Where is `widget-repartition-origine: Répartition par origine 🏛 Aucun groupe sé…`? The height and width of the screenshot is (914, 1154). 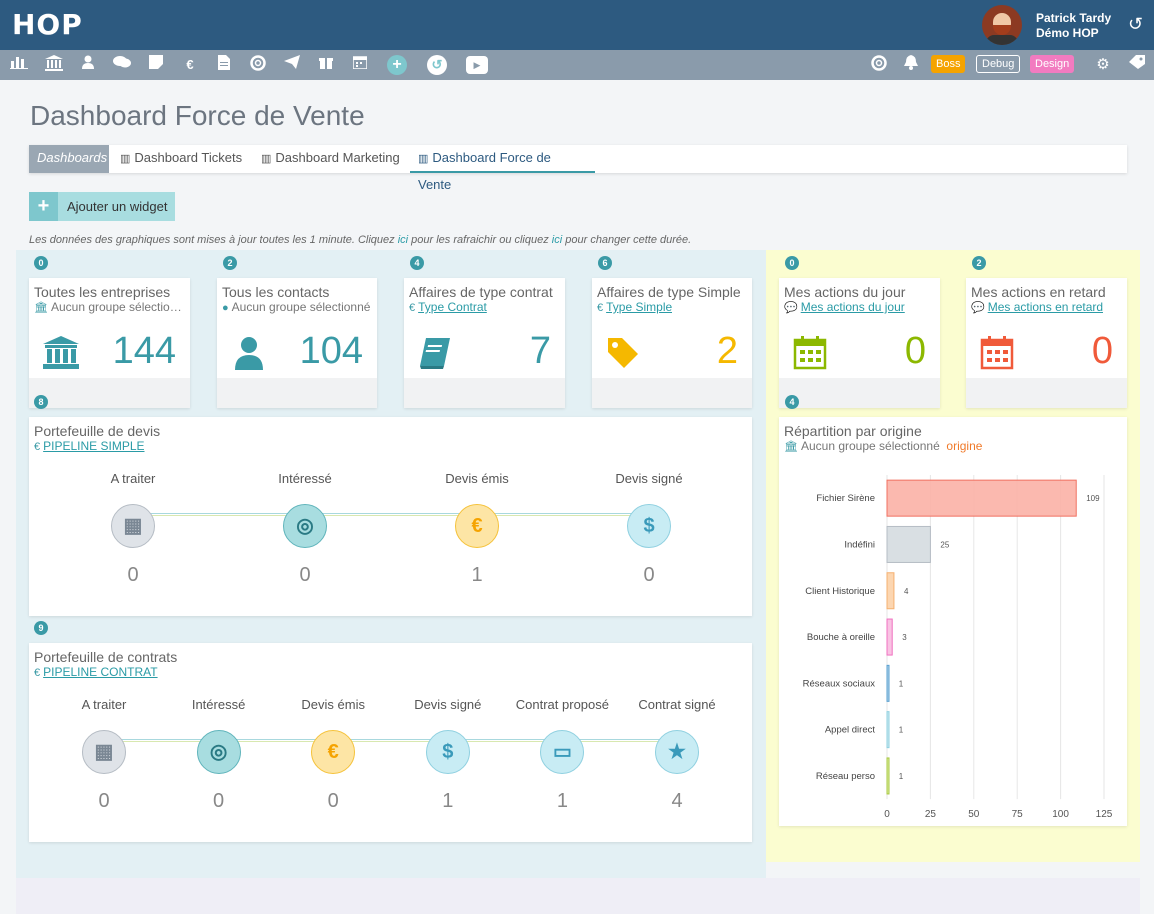 widget-repartition-origine: Répartition par origine 🏛 Aucun groupe sé… is located at coordinates (953, 621).